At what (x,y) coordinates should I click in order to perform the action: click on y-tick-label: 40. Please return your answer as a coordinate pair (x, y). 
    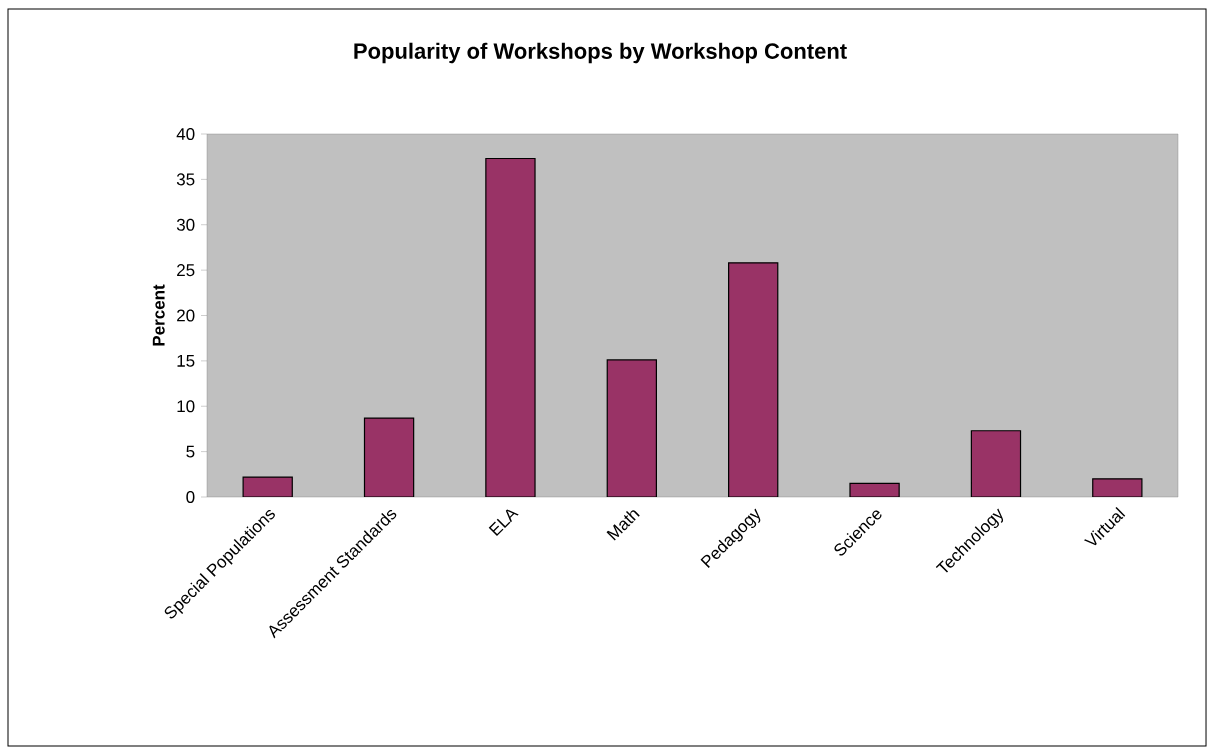
    Looking at the image, I should click on (185, 134).